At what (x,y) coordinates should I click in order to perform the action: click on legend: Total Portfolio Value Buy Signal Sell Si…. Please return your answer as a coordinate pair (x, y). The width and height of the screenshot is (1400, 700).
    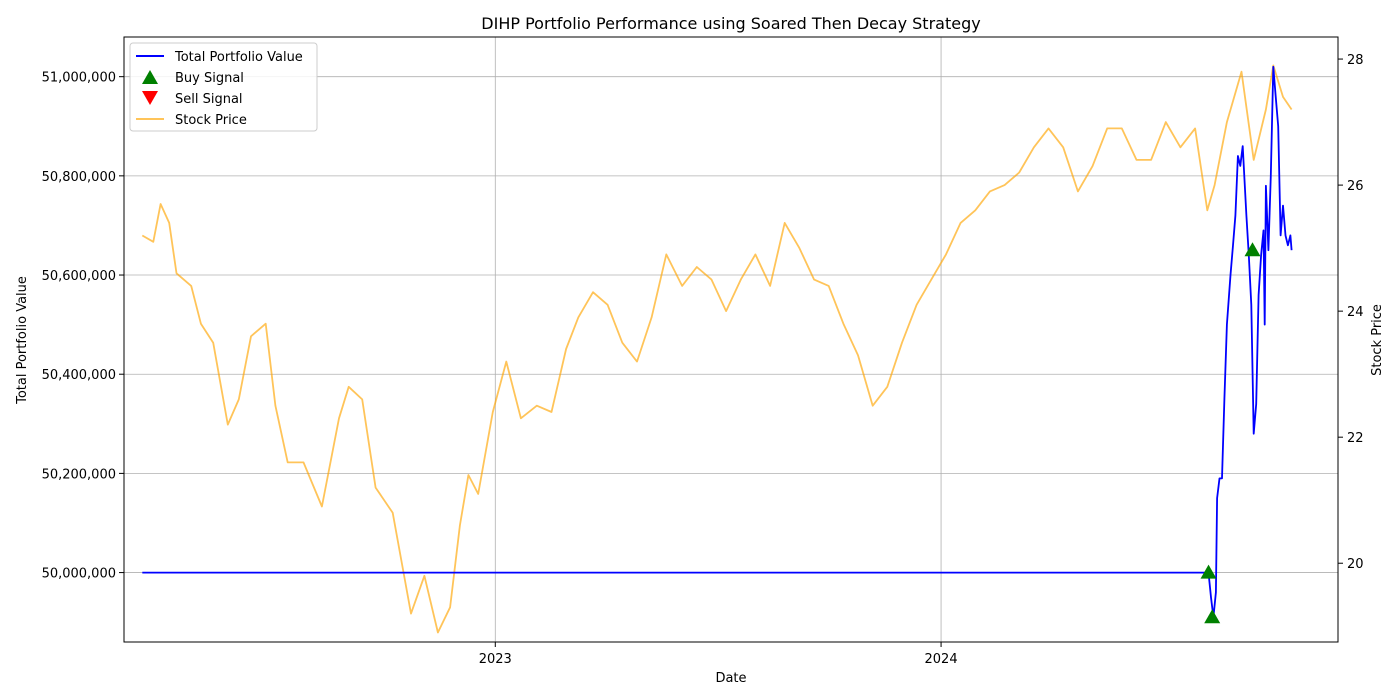
    Looking at the image, I should click on (223, 87).